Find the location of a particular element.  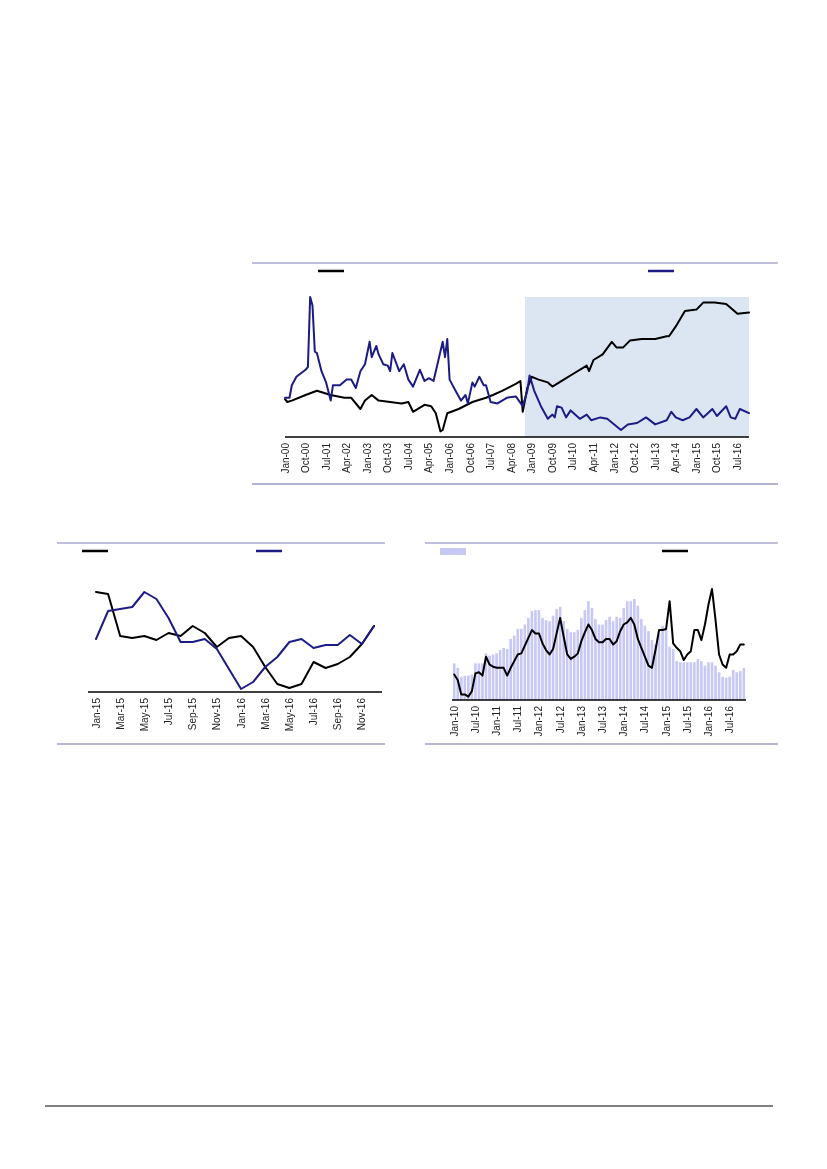

x-tick-label: Apr-14 is located at coordinates (676, 458).